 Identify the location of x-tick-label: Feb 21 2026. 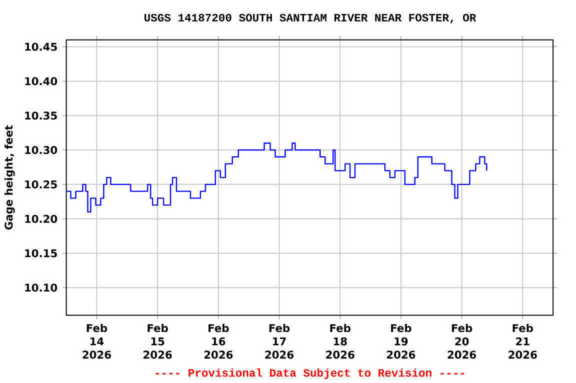
(522, 341).